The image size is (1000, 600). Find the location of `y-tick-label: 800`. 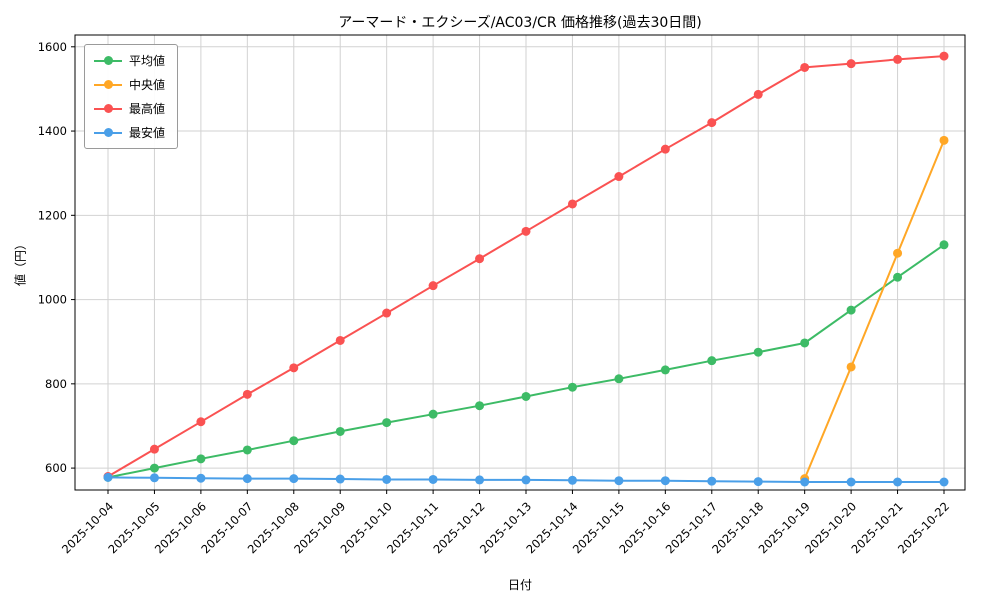

y-tick-label: 800 is located at coordinates (56, 384).